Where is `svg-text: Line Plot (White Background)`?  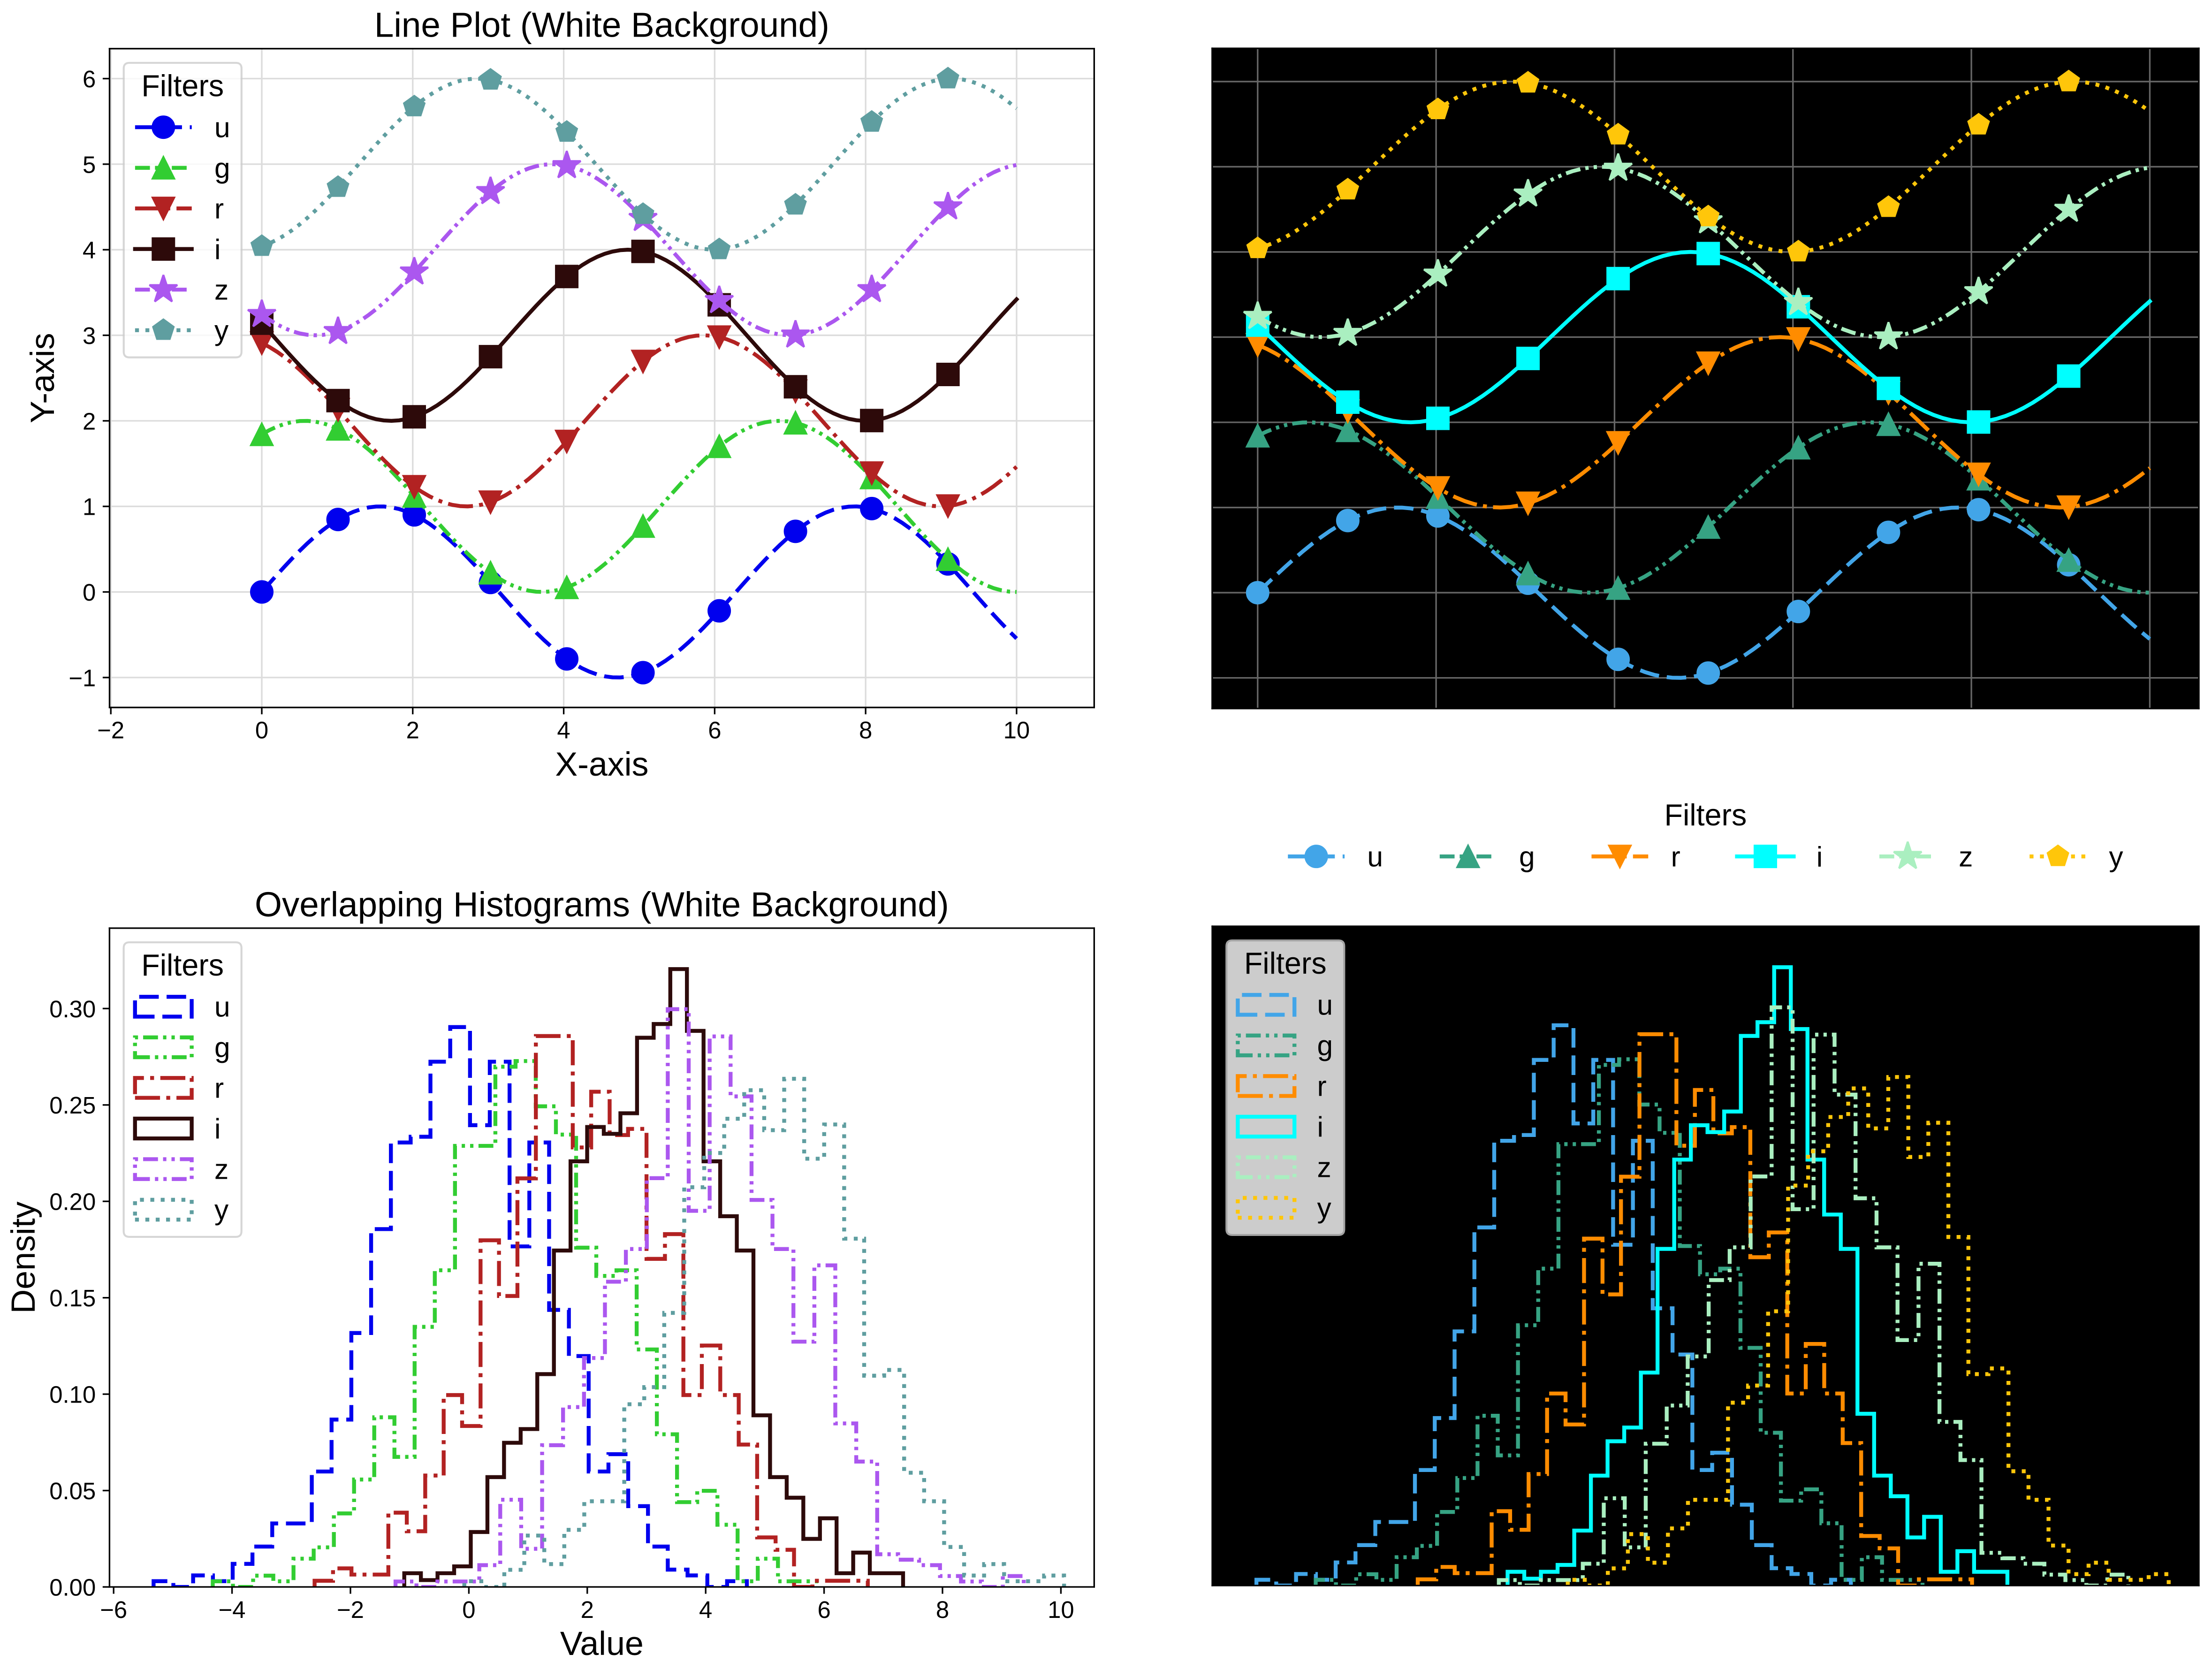 svg-text: Line Plot (White Background) is located at coordinates (601, 25).